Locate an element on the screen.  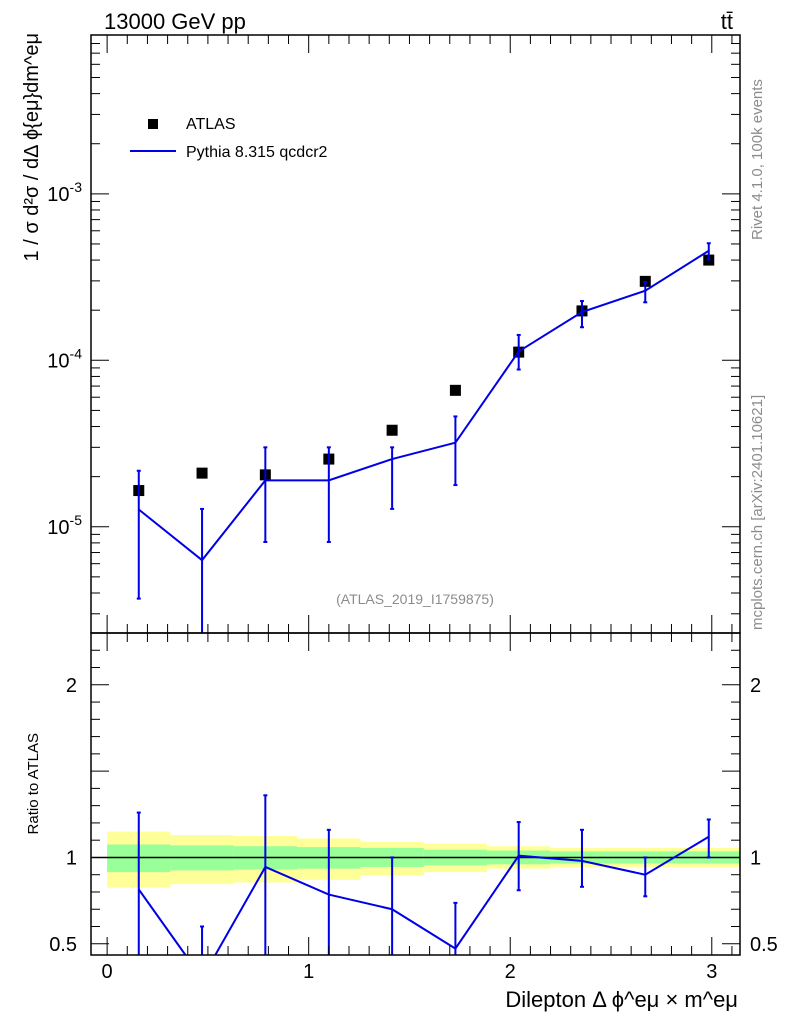
main-y-tick-label-2: 10⁻³ is located at coordinates (64, 192).